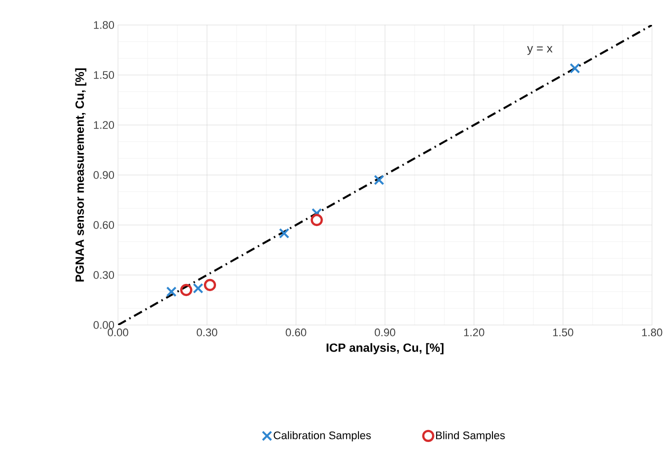  Describe the element at coordinates (207, 332) in the screenshot. I see `x-tick-label: 0.30` at that location.